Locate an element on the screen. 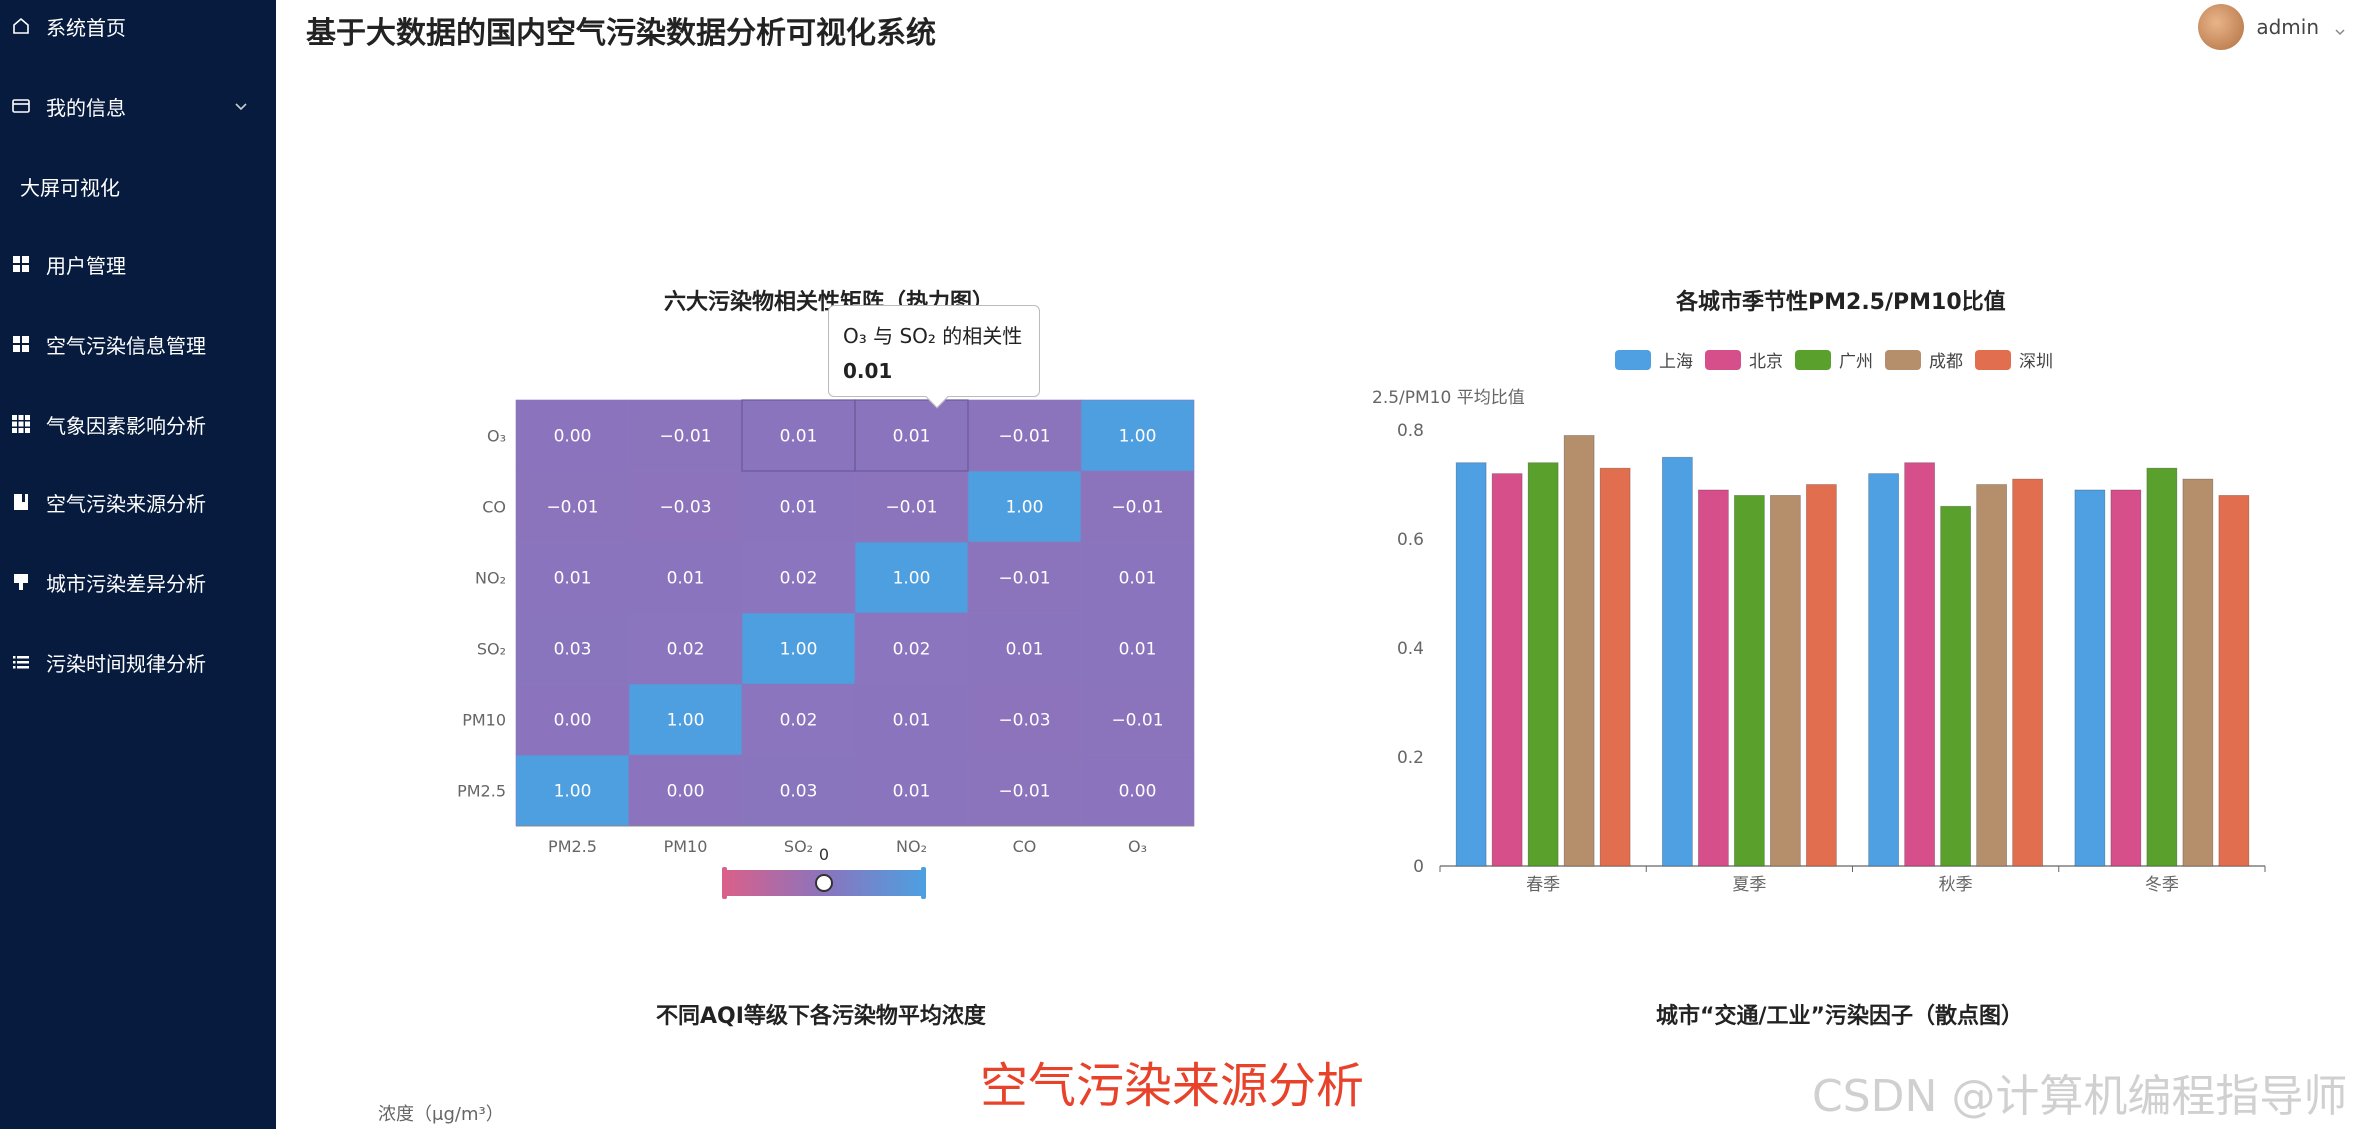 This screenshot has height=1129, width=2361. heatmap-cell-label: 1.00 is located at coordinates (1025, 508).